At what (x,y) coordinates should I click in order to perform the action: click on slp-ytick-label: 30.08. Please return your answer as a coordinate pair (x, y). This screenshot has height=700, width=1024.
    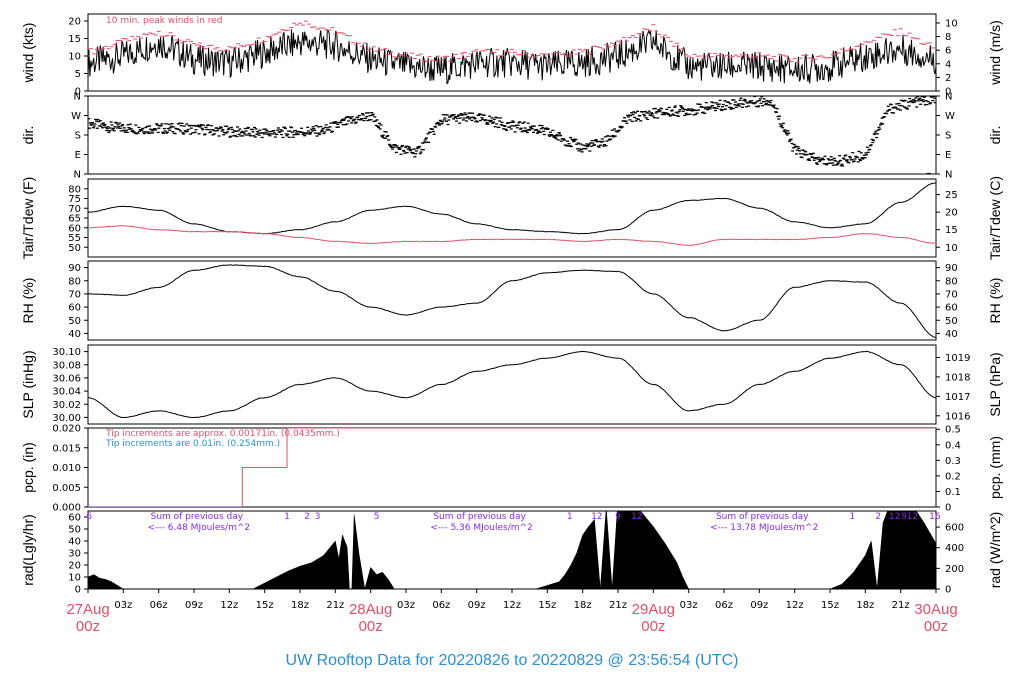
    Looking at the image, I should click on (66, 365).